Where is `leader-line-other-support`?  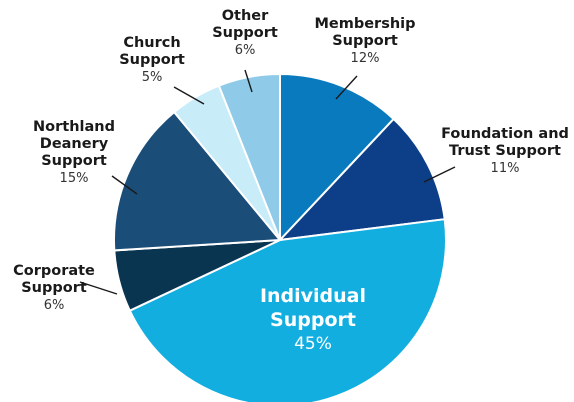
leader-line-other-support is located at coordinates (248, 81).